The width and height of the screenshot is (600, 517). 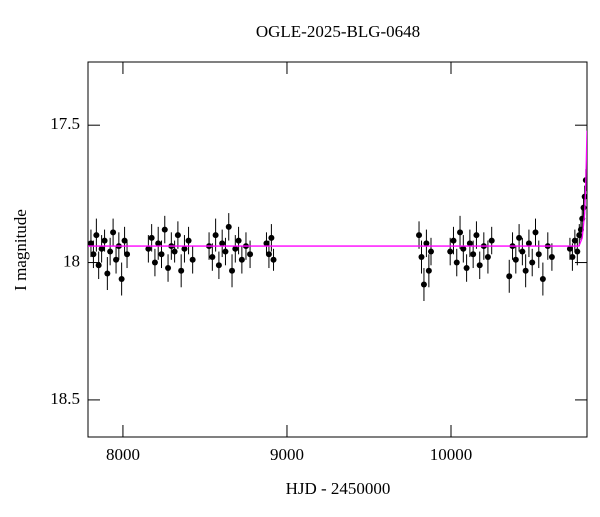 I want to click on x-tick-label: 8000, so click(x=123, y=454).